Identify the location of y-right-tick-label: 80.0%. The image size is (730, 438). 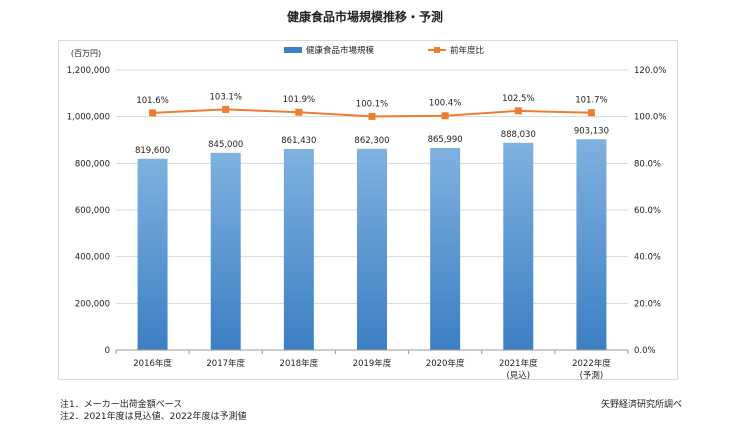
(647, 164).